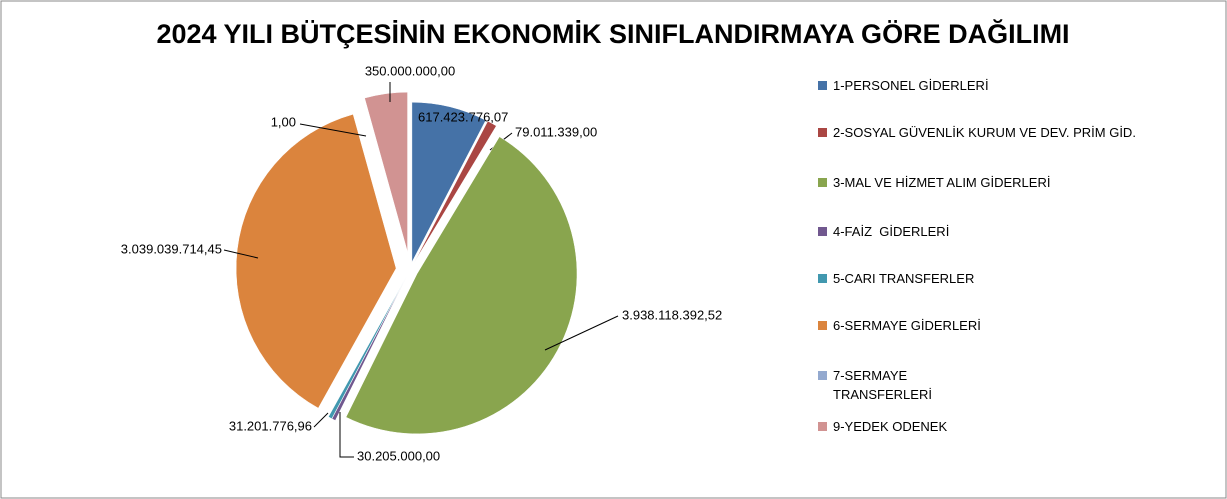  What do you see at coordinates (398, 455) in the screenshot?
I see `data-label: 30.205.000,00` at bounding box center [398, 455].